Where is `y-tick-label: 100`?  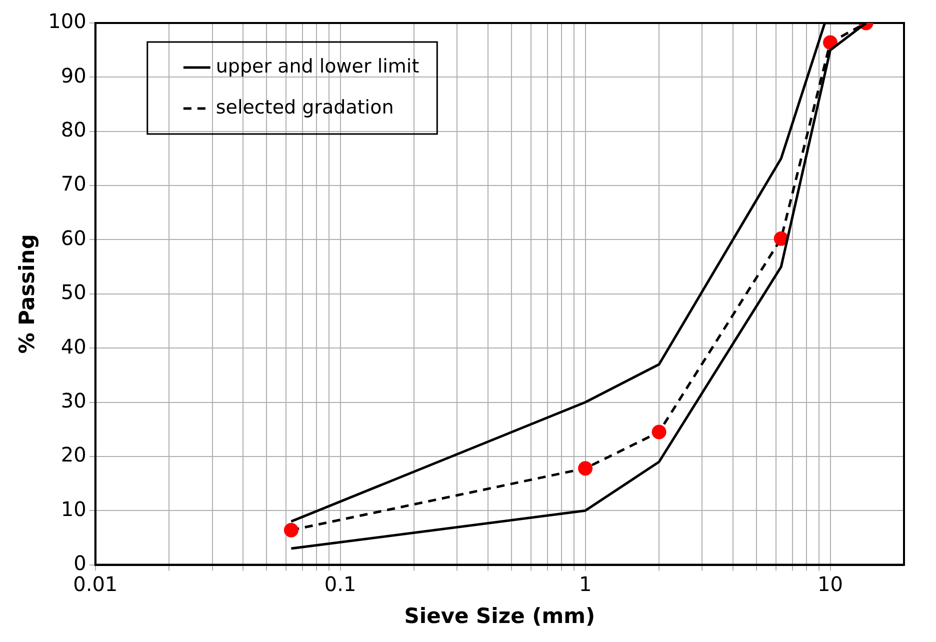
y-tick-label: 100 is located at coordinates (67, 21).